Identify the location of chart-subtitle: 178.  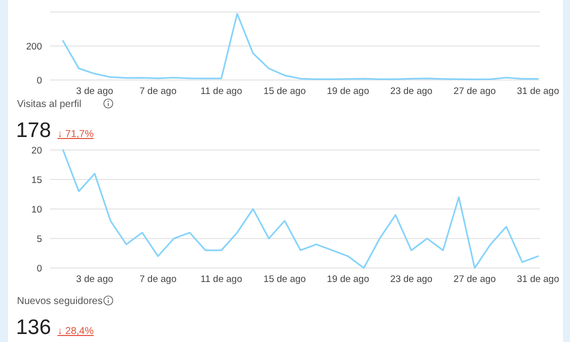
(34, 130).